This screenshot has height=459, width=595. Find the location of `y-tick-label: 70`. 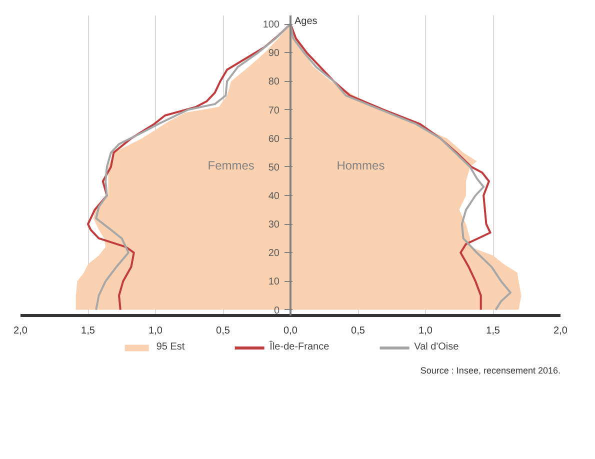

y-tick-label: 70 is located at coordinates (274, 110).